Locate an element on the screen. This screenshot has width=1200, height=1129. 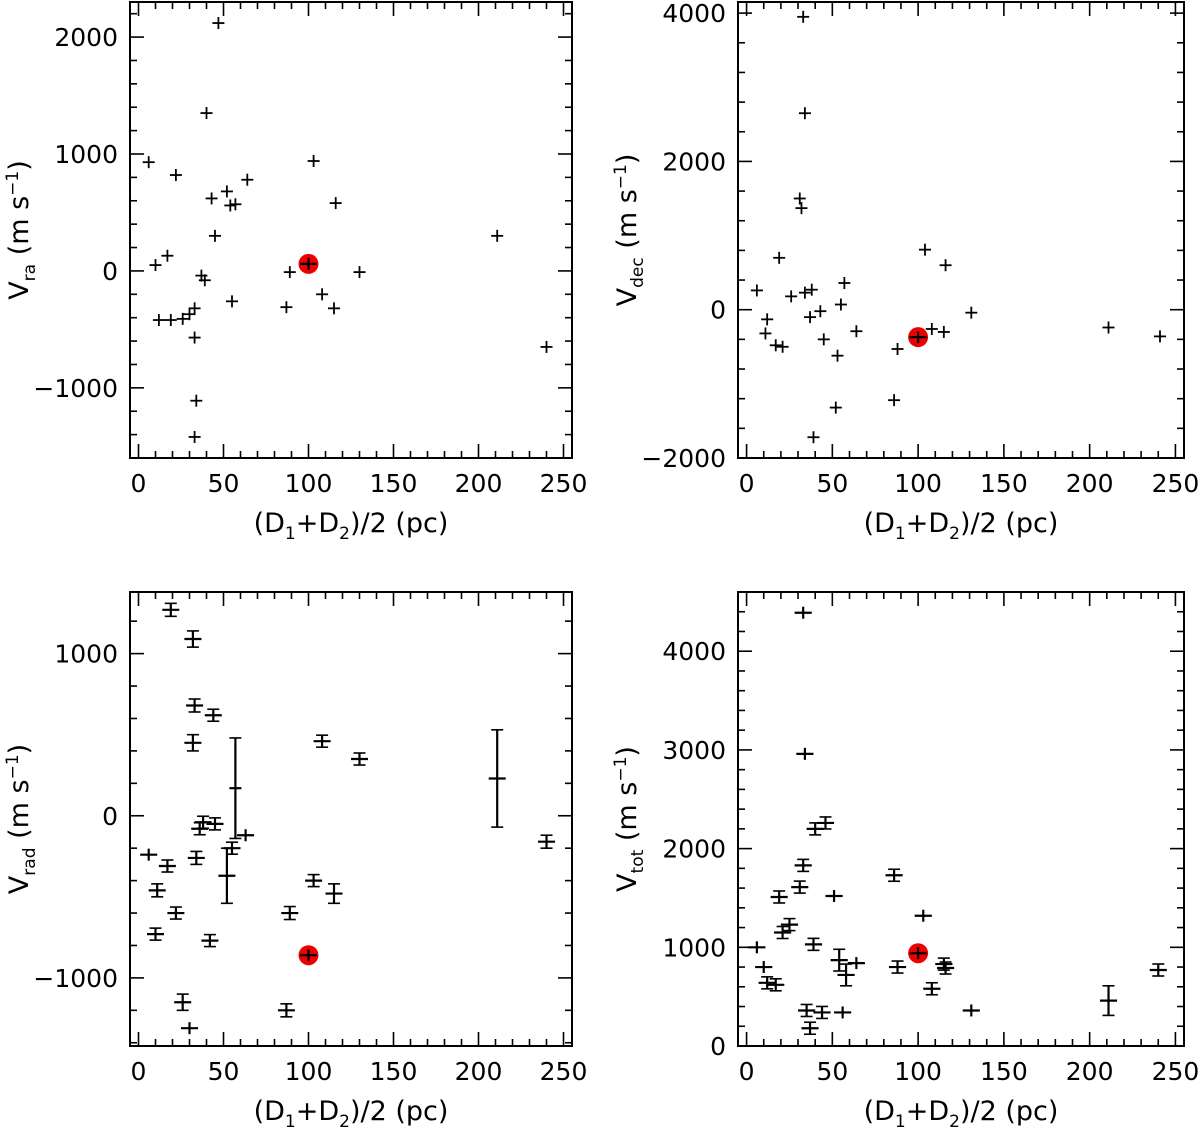
y-axis-label: Vdec (m s−1) is located at coordinates (629, 230).